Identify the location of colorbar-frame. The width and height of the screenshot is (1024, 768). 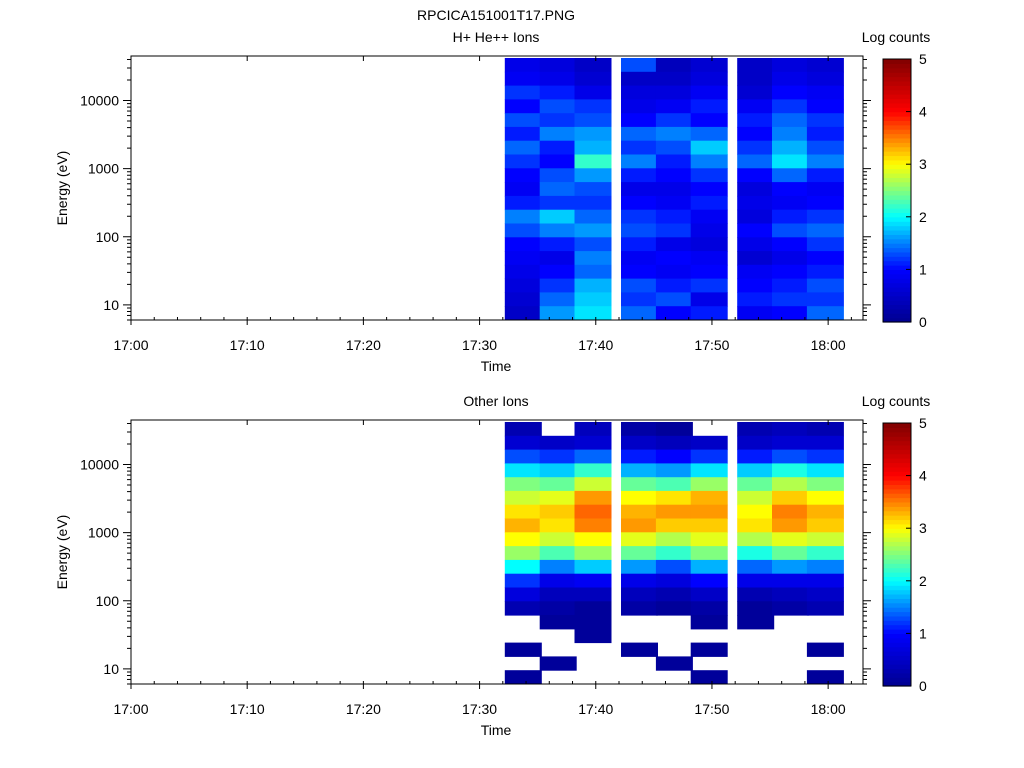
(897, 190).